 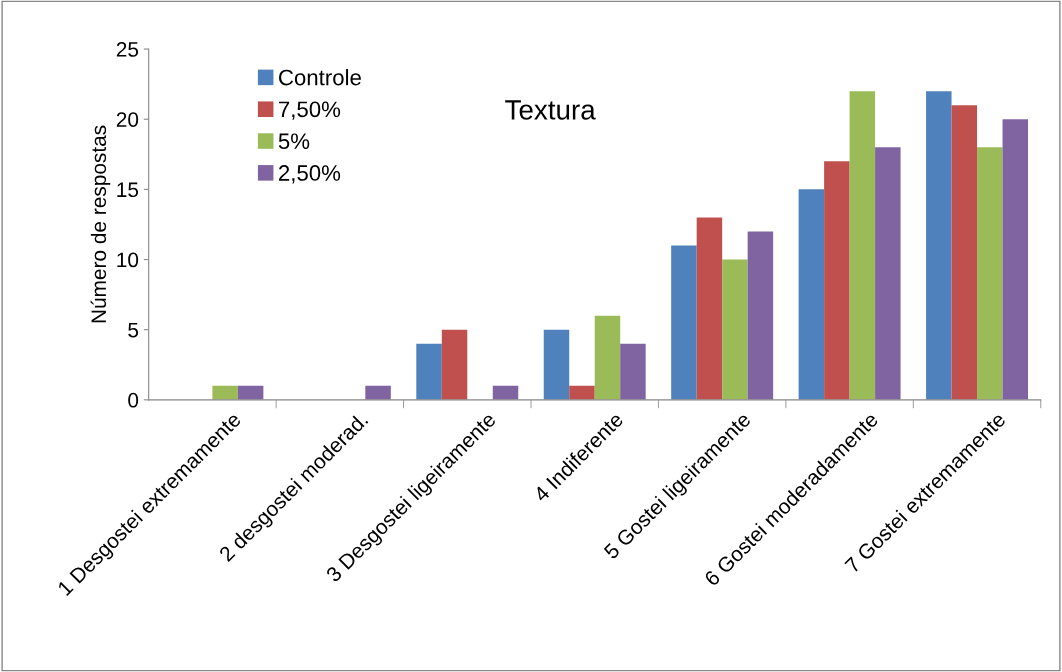 What do you see at coordinates (550, 110) in the screenshot?
I see `text: Textura` at bounding box center [550, 110].